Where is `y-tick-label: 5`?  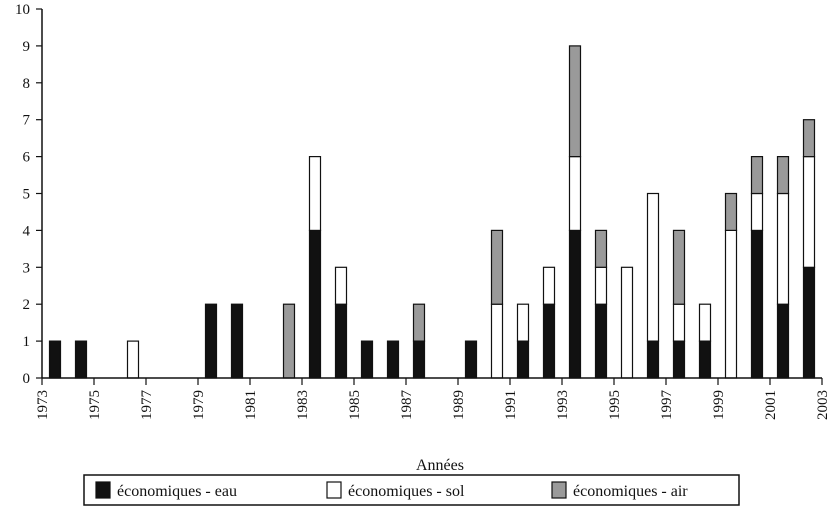 y-tick-label: 5 is located at coordinates (27, 195).